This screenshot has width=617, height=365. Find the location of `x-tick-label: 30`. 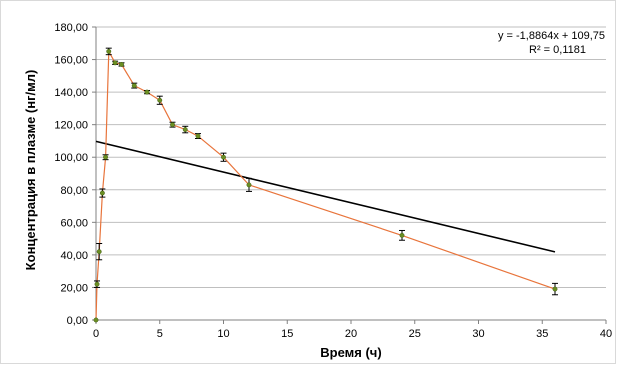

x-tick-label: 30 is located at coordinates (478, 334).